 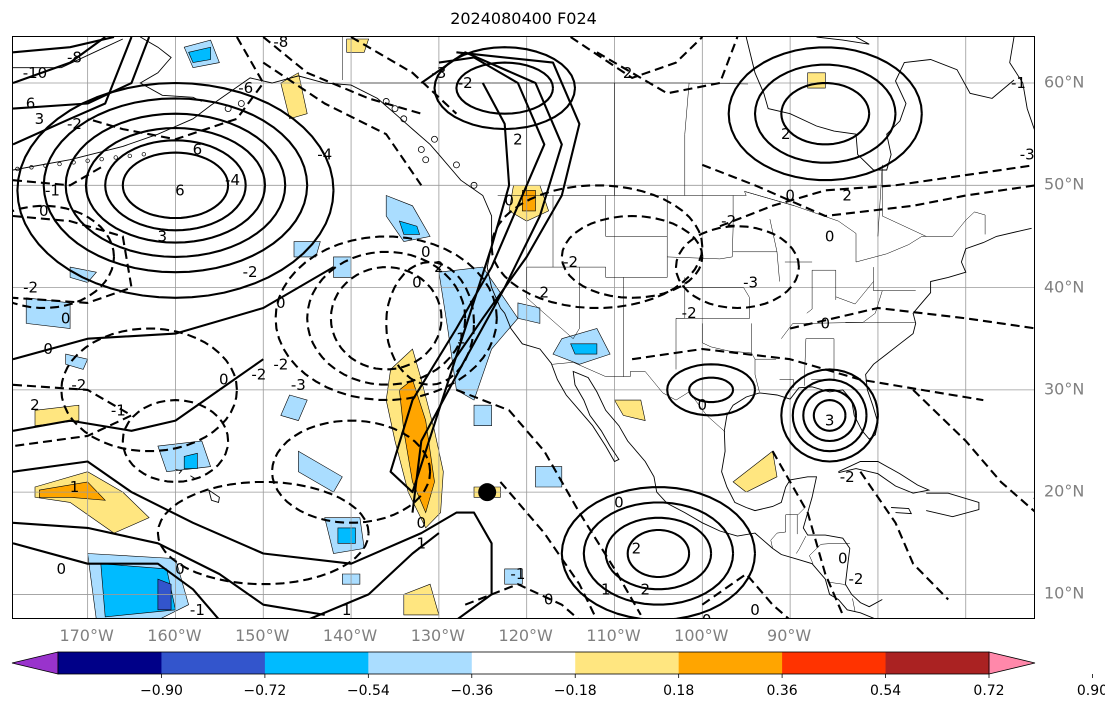 What do you see at coordinates (161, 691) in the screenshot?
I see `colorbar-tick-label: −0.90` at bounding box center [161, 691].